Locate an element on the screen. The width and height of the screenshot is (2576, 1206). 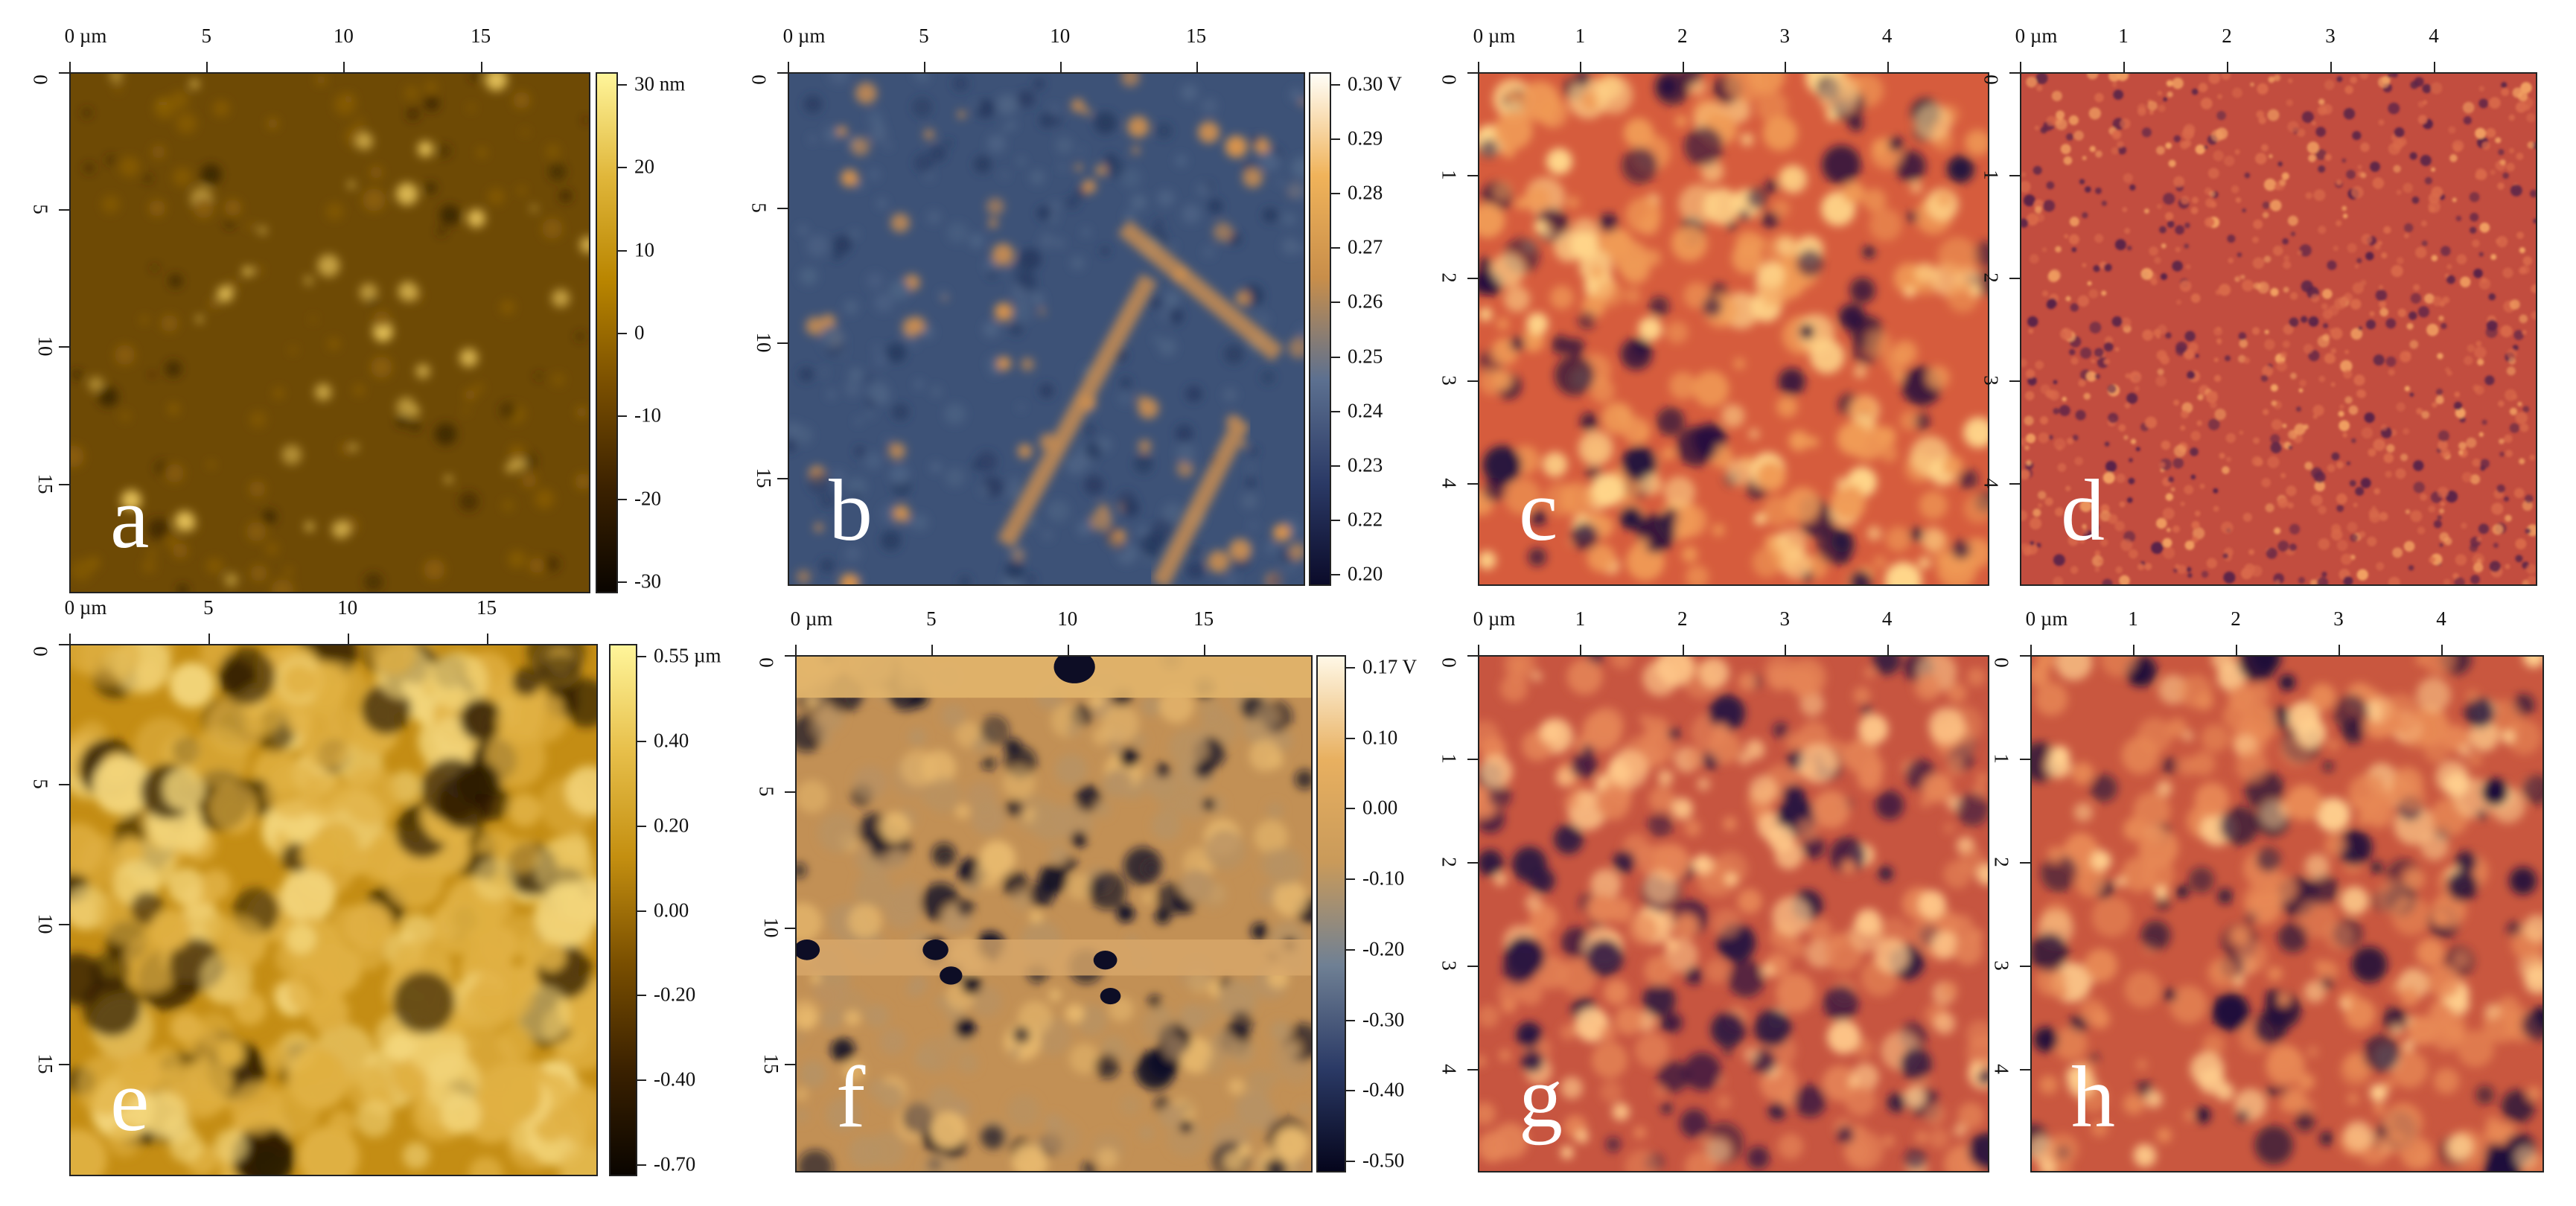
colorbar-tick-label: -0.70 is located at coordinates (675, 1163).